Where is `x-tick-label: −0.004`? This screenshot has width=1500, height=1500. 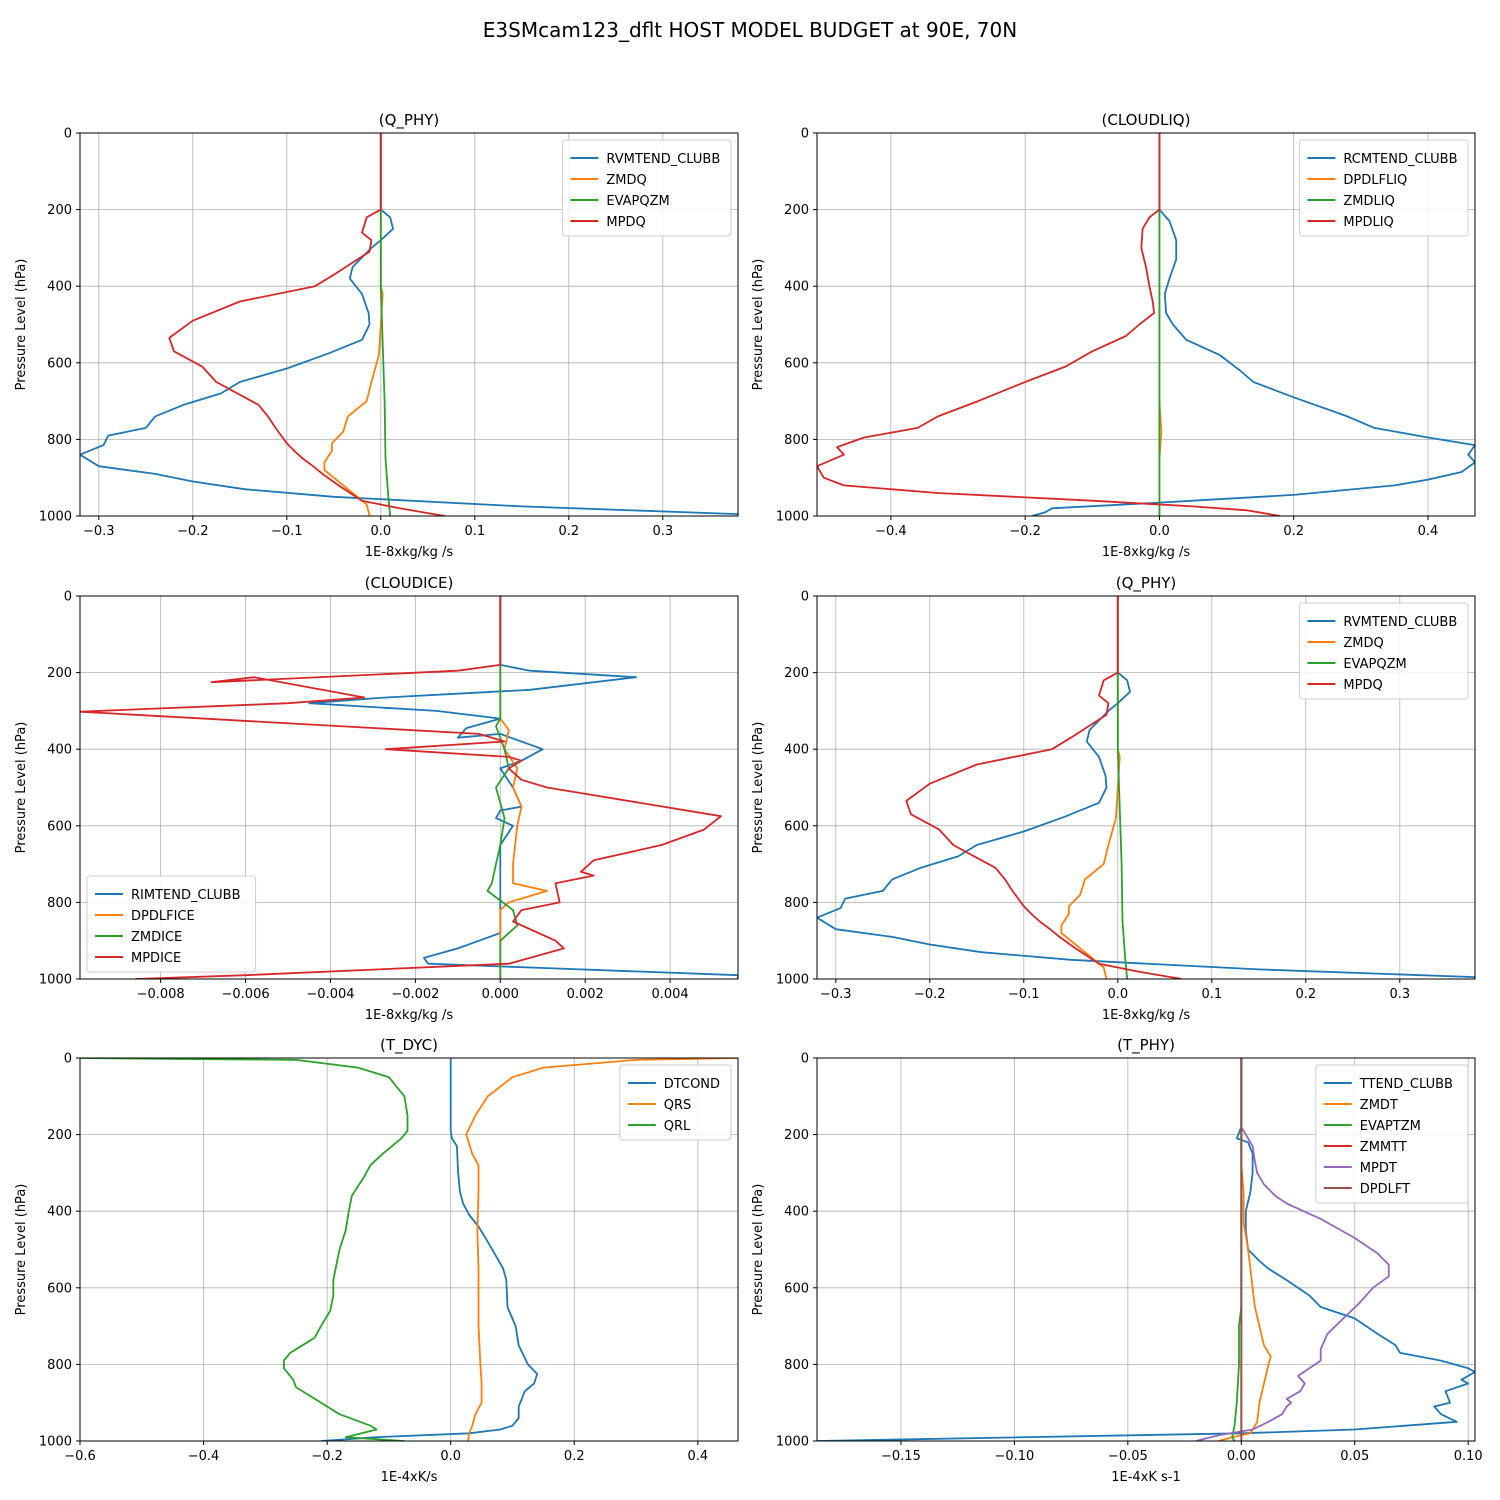 x-tick-label: −0.004 is located at coordinates (330, 994).